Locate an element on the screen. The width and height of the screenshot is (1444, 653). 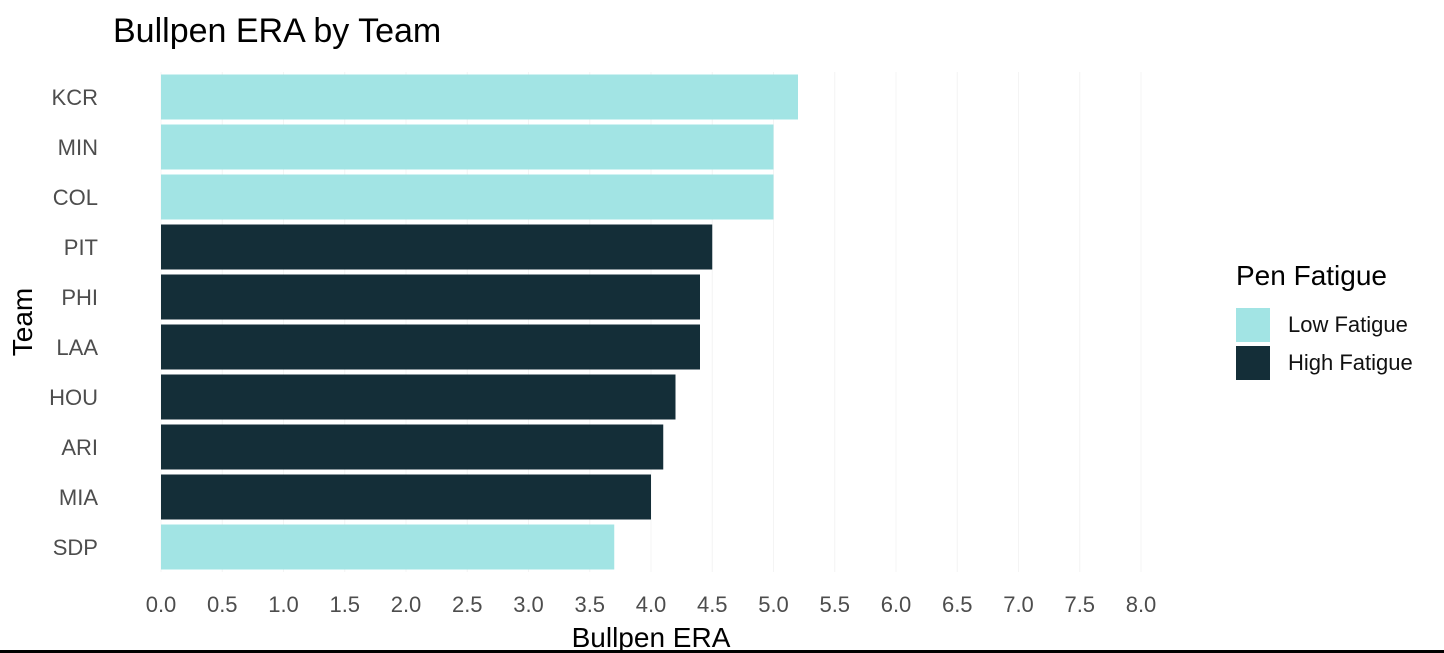
legend-title: Pen Fatigue is located at coordinates (1311, 275).